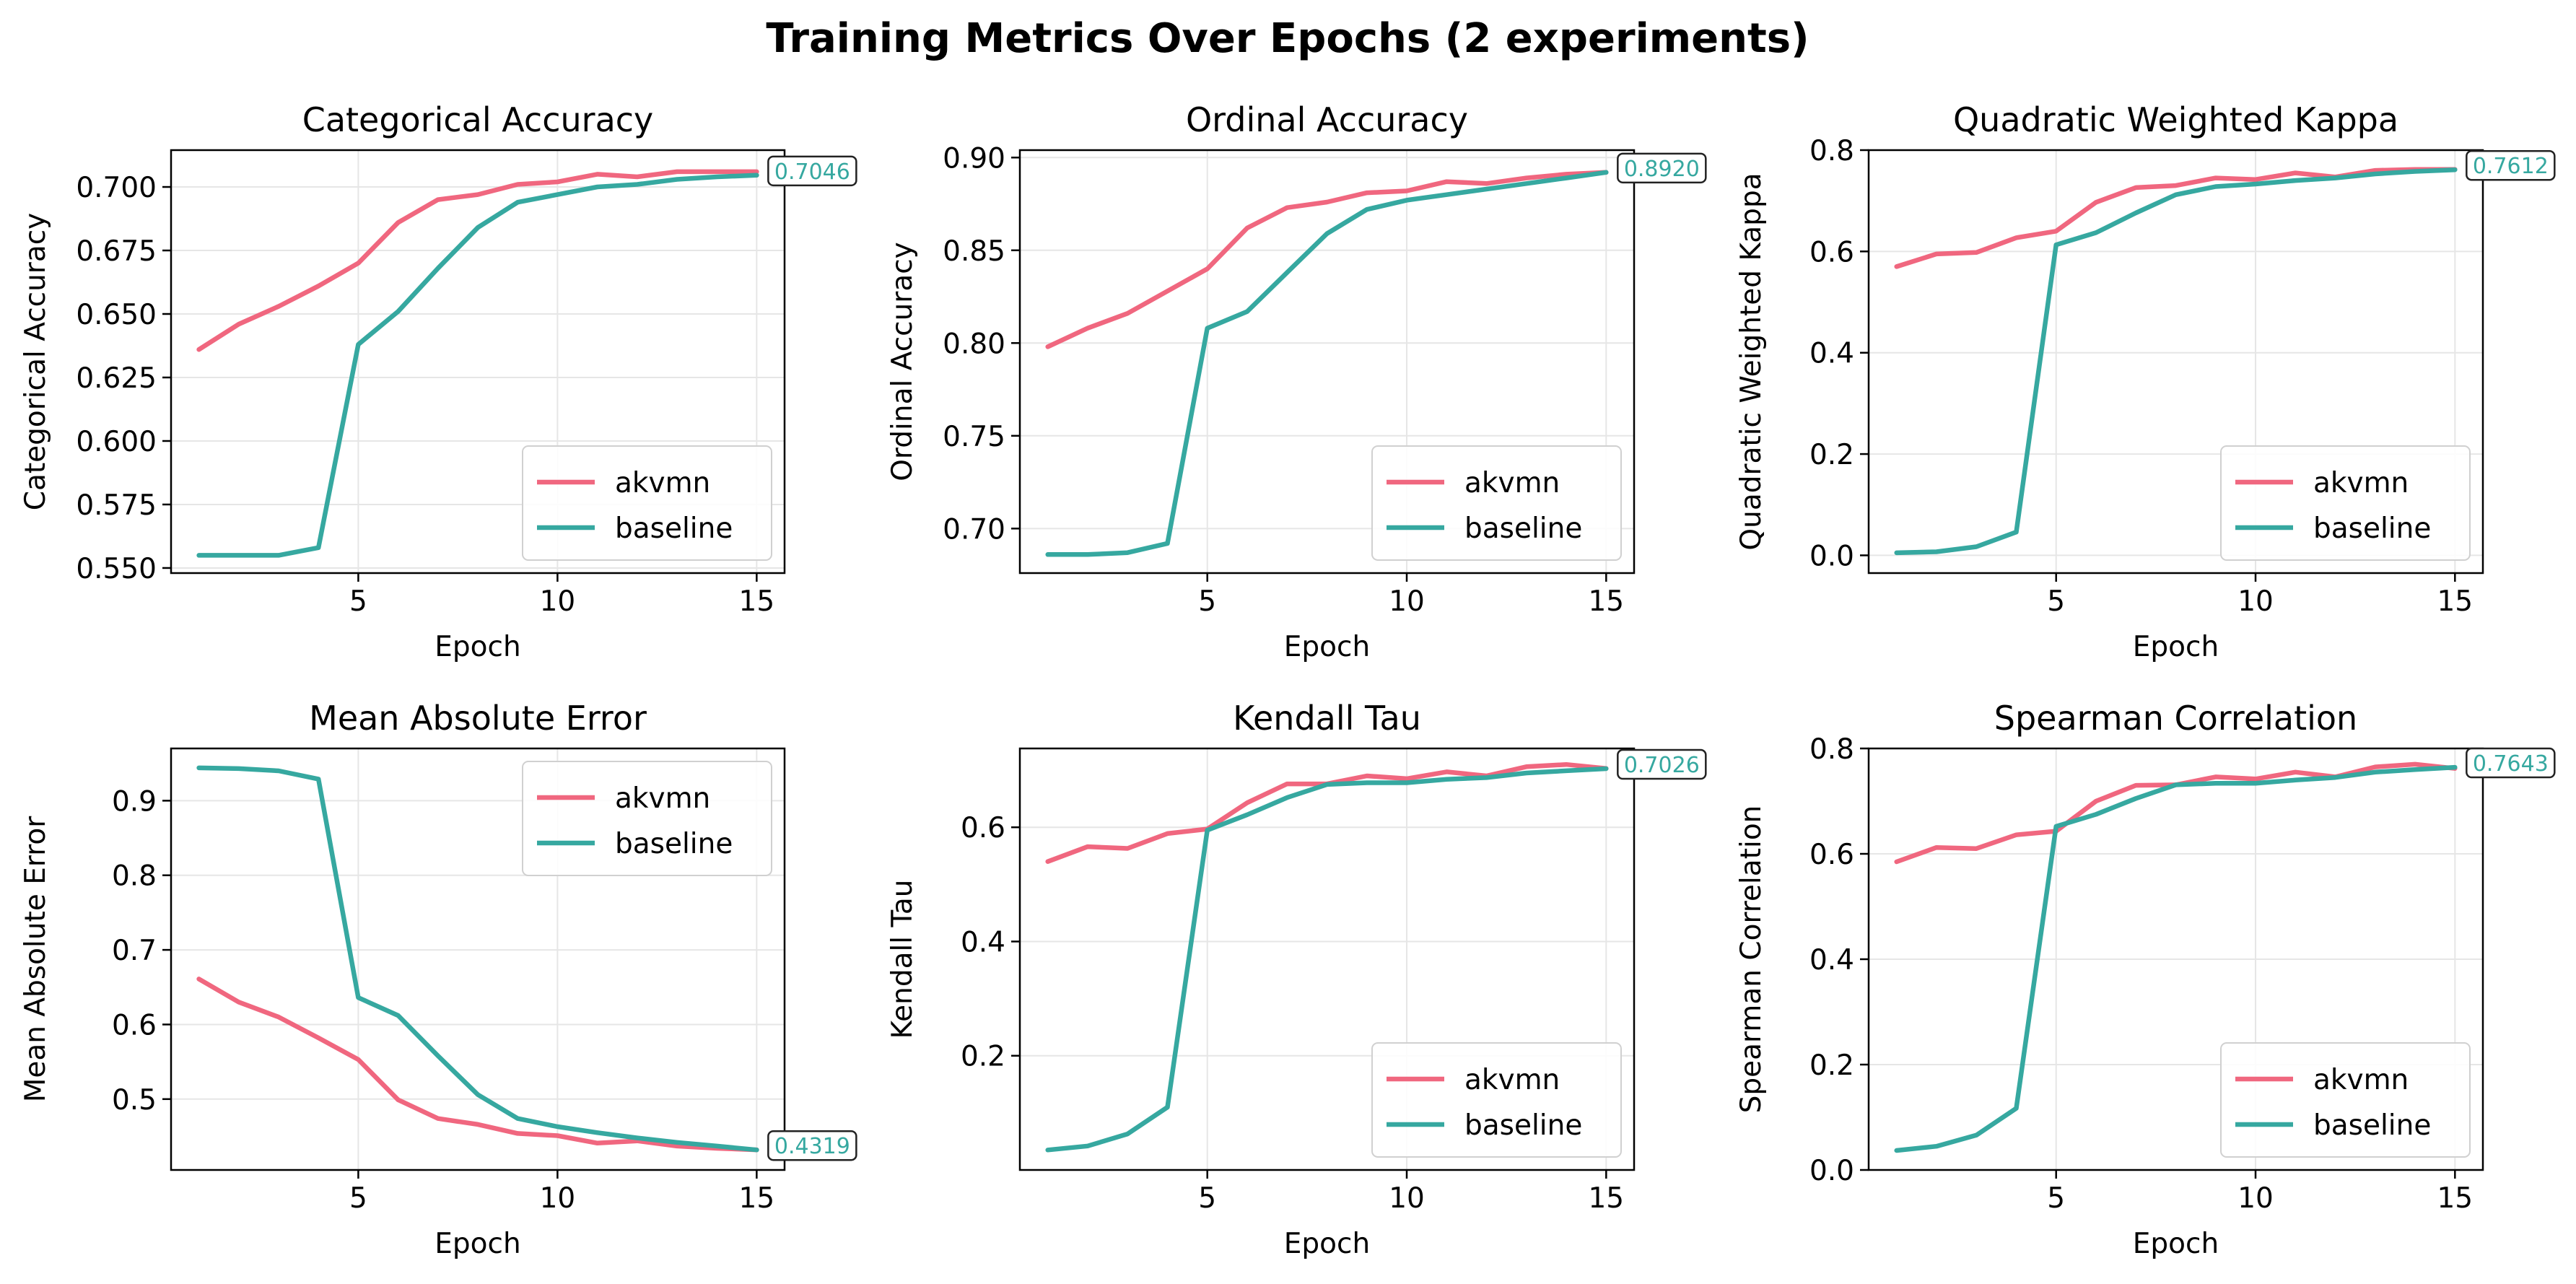  Describe the element at coordinates (2511, 764) in the screenshot. I see `final-value-annotation: 0.7643` at that location.